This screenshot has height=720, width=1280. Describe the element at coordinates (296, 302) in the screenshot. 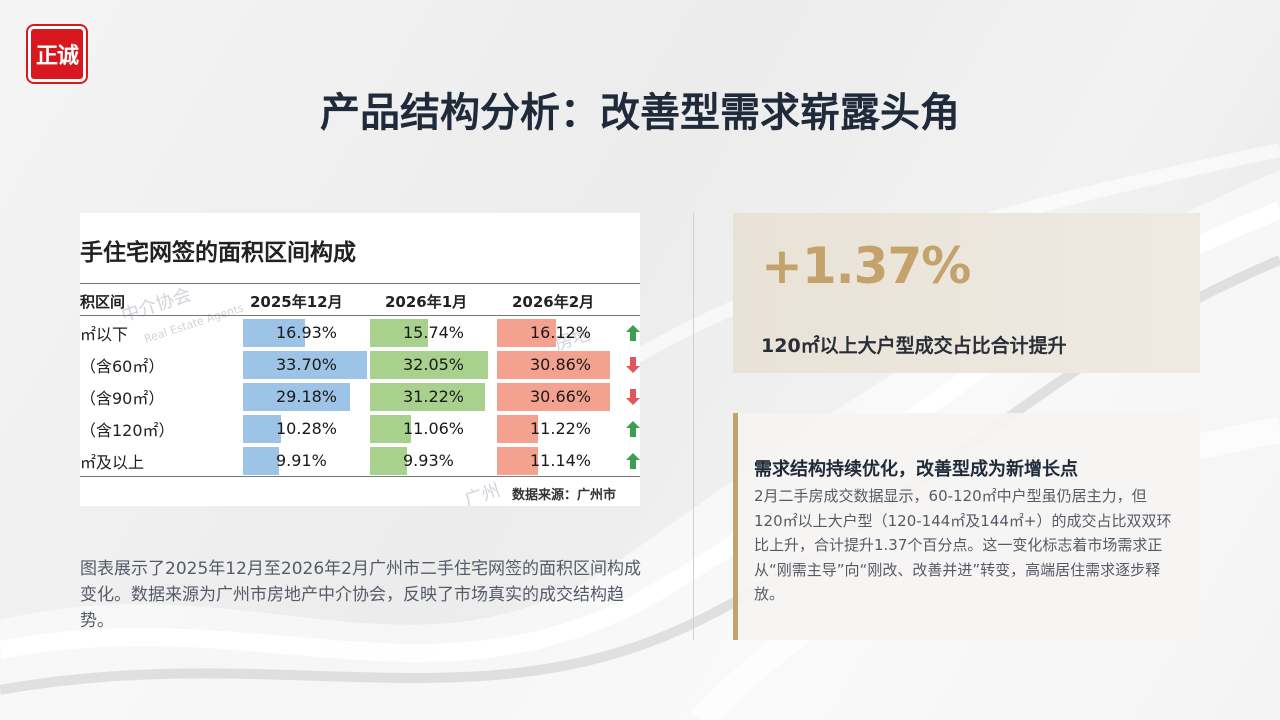

I see `table-header-period-1: 2025年12月` at that location.